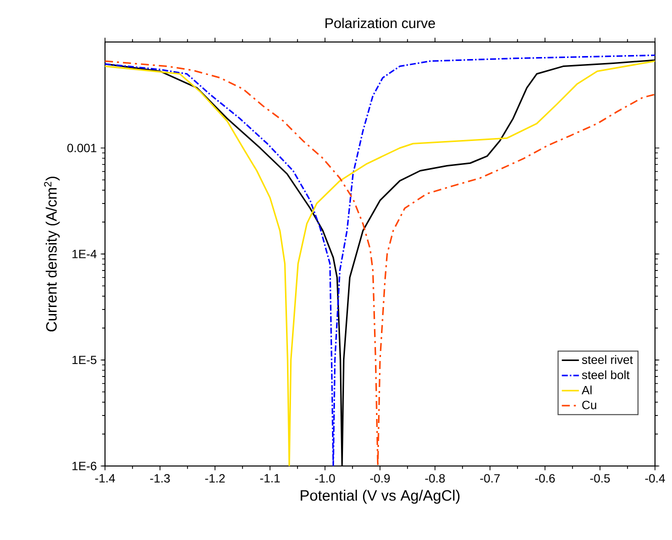 This screenshot has width=672, height=540. What do you see at coordinates (81, 148) in the screenshot?
I see `y-tick-label: 0.001` at bounding box center [81, 148].